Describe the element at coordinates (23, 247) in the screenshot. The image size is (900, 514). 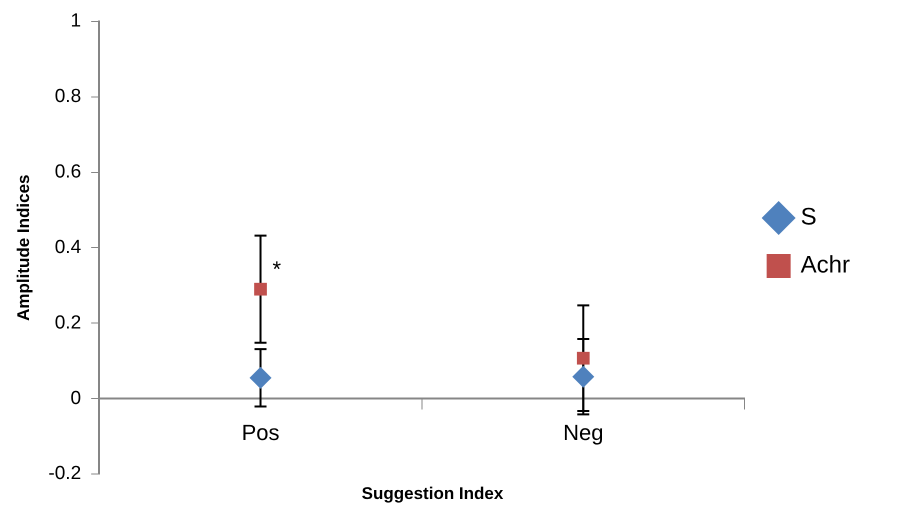
I see `y-axis-title: Amplitude Indices` at that location.